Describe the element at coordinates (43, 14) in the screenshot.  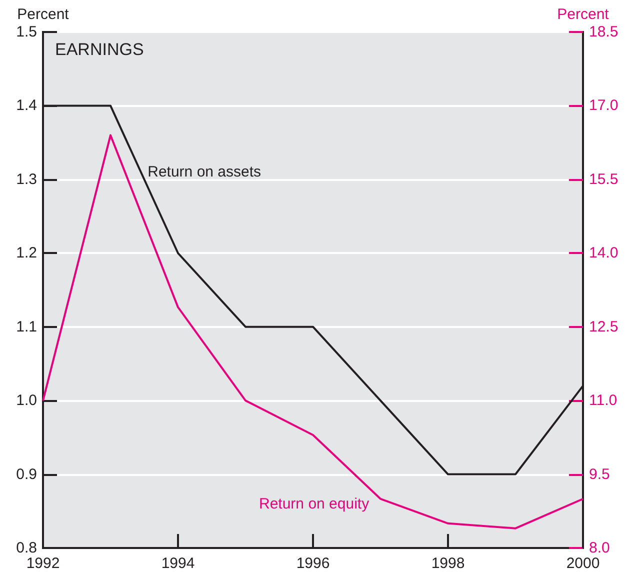
I see `y-axis-title: Percent` at that location.